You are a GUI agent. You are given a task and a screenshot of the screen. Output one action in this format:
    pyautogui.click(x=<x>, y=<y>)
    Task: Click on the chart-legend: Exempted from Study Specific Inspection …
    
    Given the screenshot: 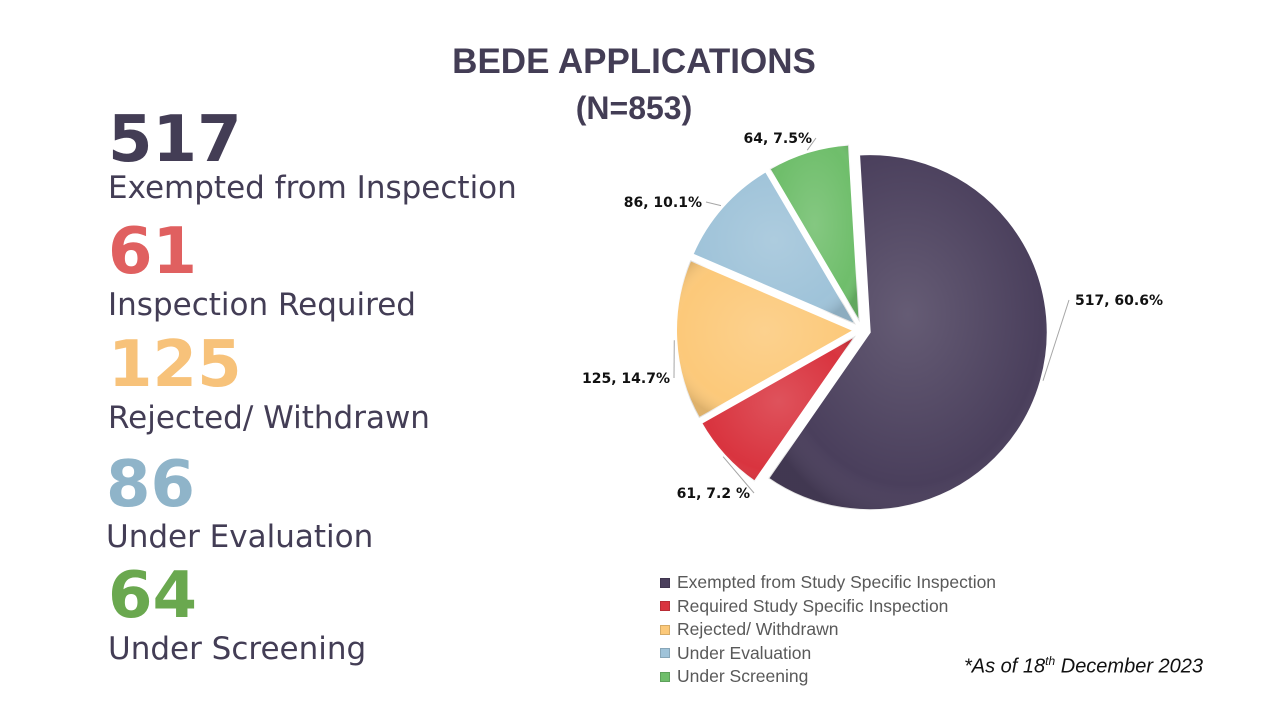 What is the action you would take?
    pyautogui.click(x=828, y=630)
    